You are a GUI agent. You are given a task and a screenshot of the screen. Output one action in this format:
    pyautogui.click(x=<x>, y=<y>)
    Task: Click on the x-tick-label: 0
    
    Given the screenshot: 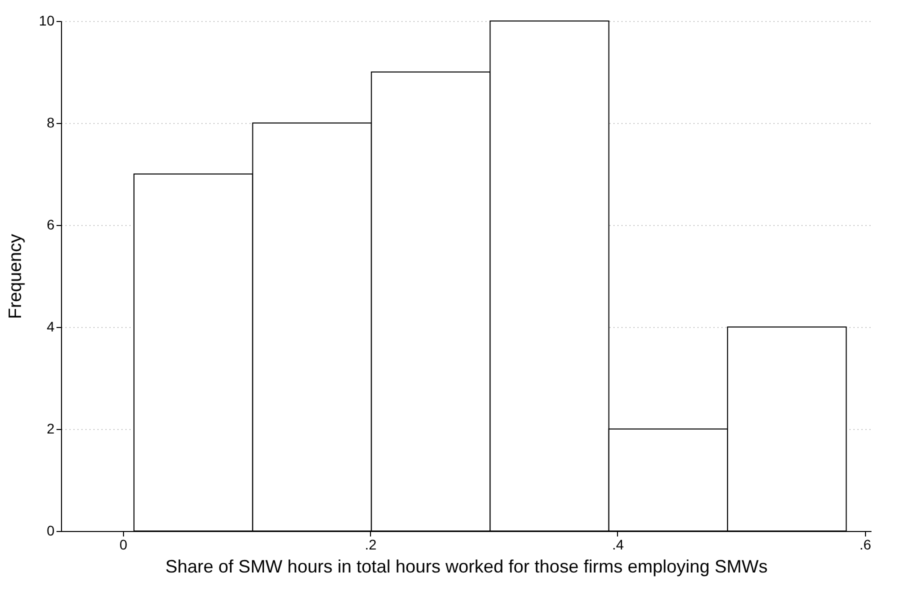 What is the action you would take?
    pyautogui.click(x=123, y=544)
    